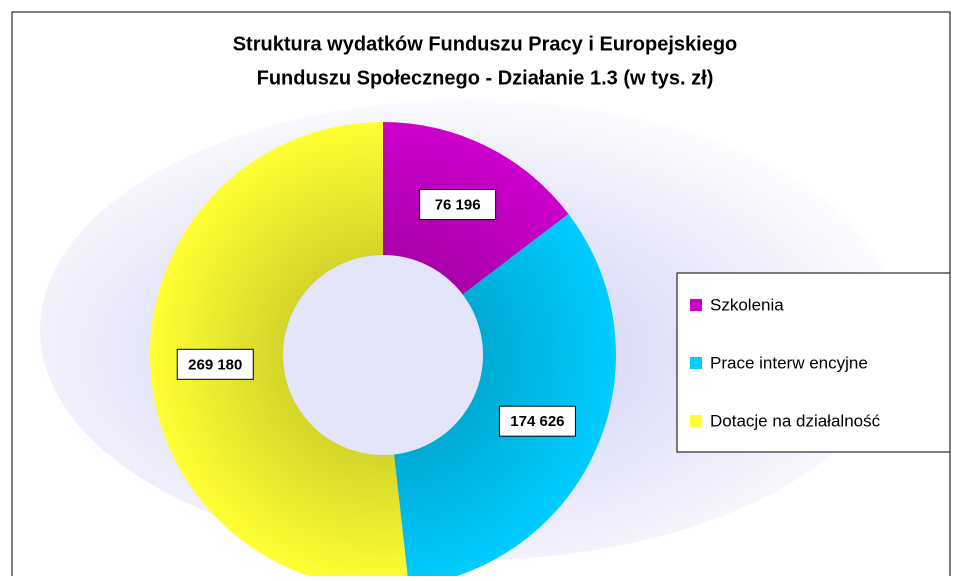 The width and height of the screenshot is (957, 581). What do you see at coordinates (383, 355) in the screenshot?
I see `donut-hole` at bounding box center [383, 355].